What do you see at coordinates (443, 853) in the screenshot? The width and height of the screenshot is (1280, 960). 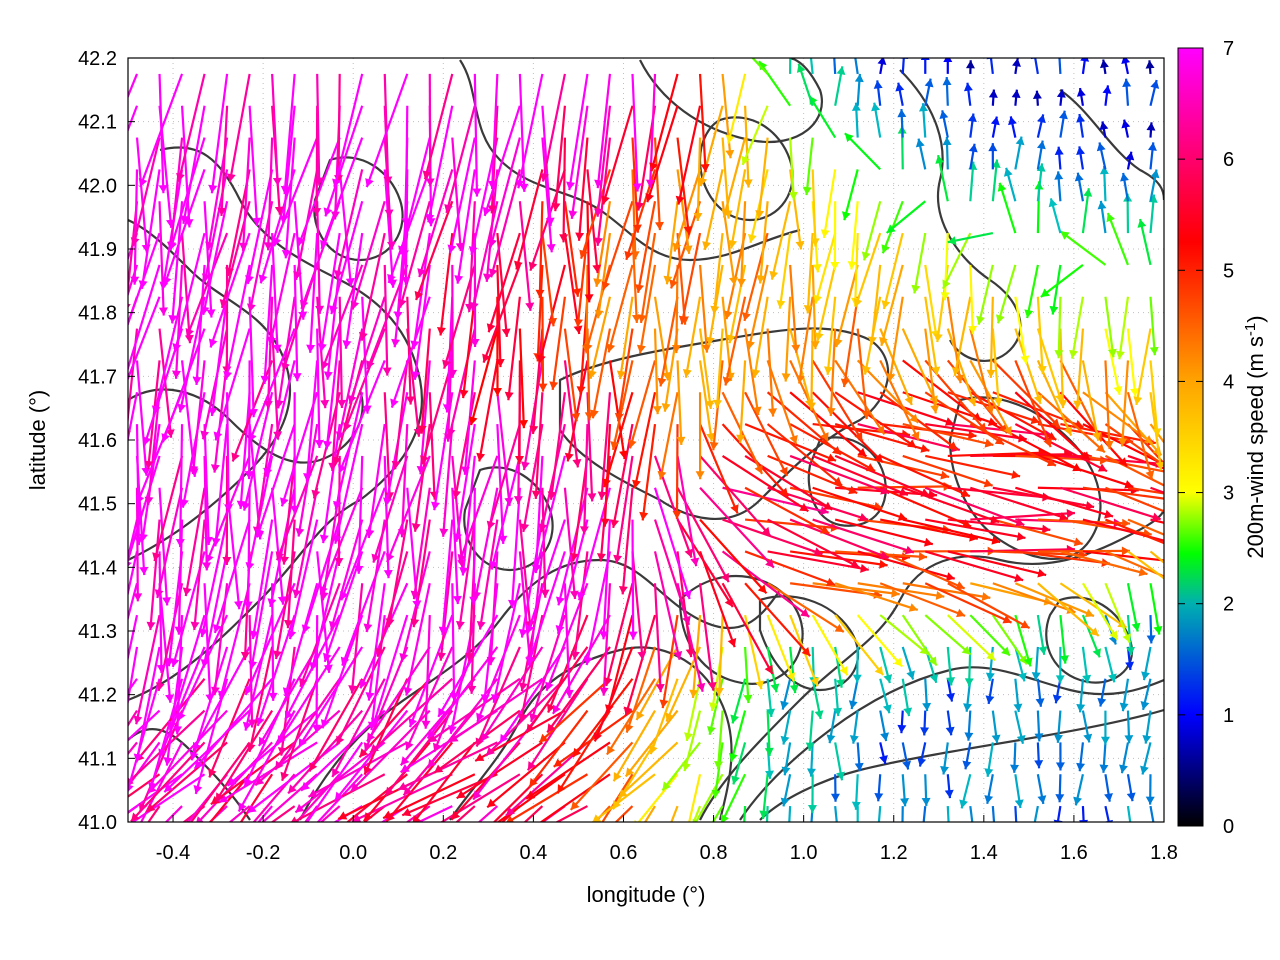 I see `x-tick-label: 0.2` at bounding box center [443, 853].